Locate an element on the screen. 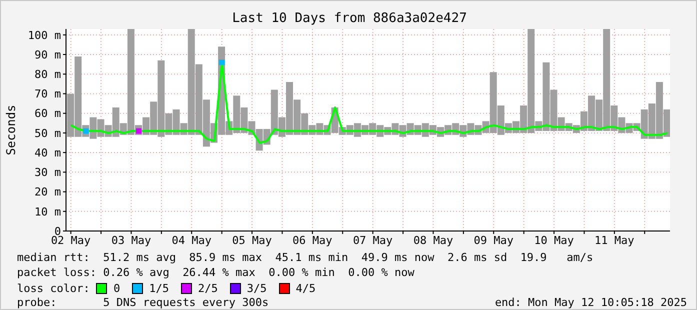  y-tick-label: 40 m is located at coordinates (48, 153).